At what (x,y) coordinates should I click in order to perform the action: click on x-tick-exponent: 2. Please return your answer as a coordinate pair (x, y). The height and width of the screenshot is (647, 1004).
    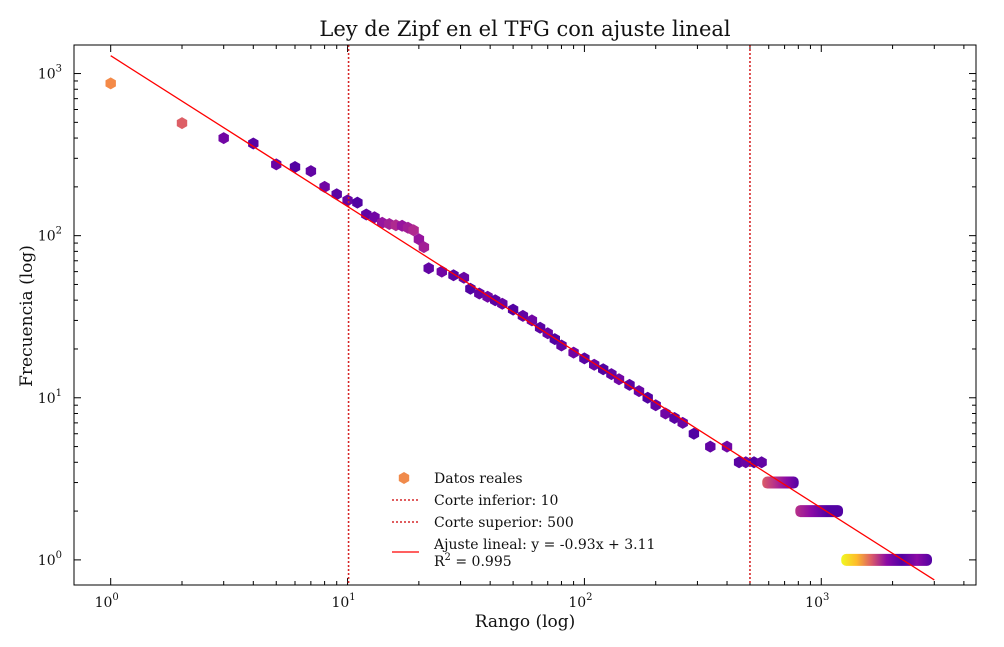
    Looking at the image, I should click on (589, 597).